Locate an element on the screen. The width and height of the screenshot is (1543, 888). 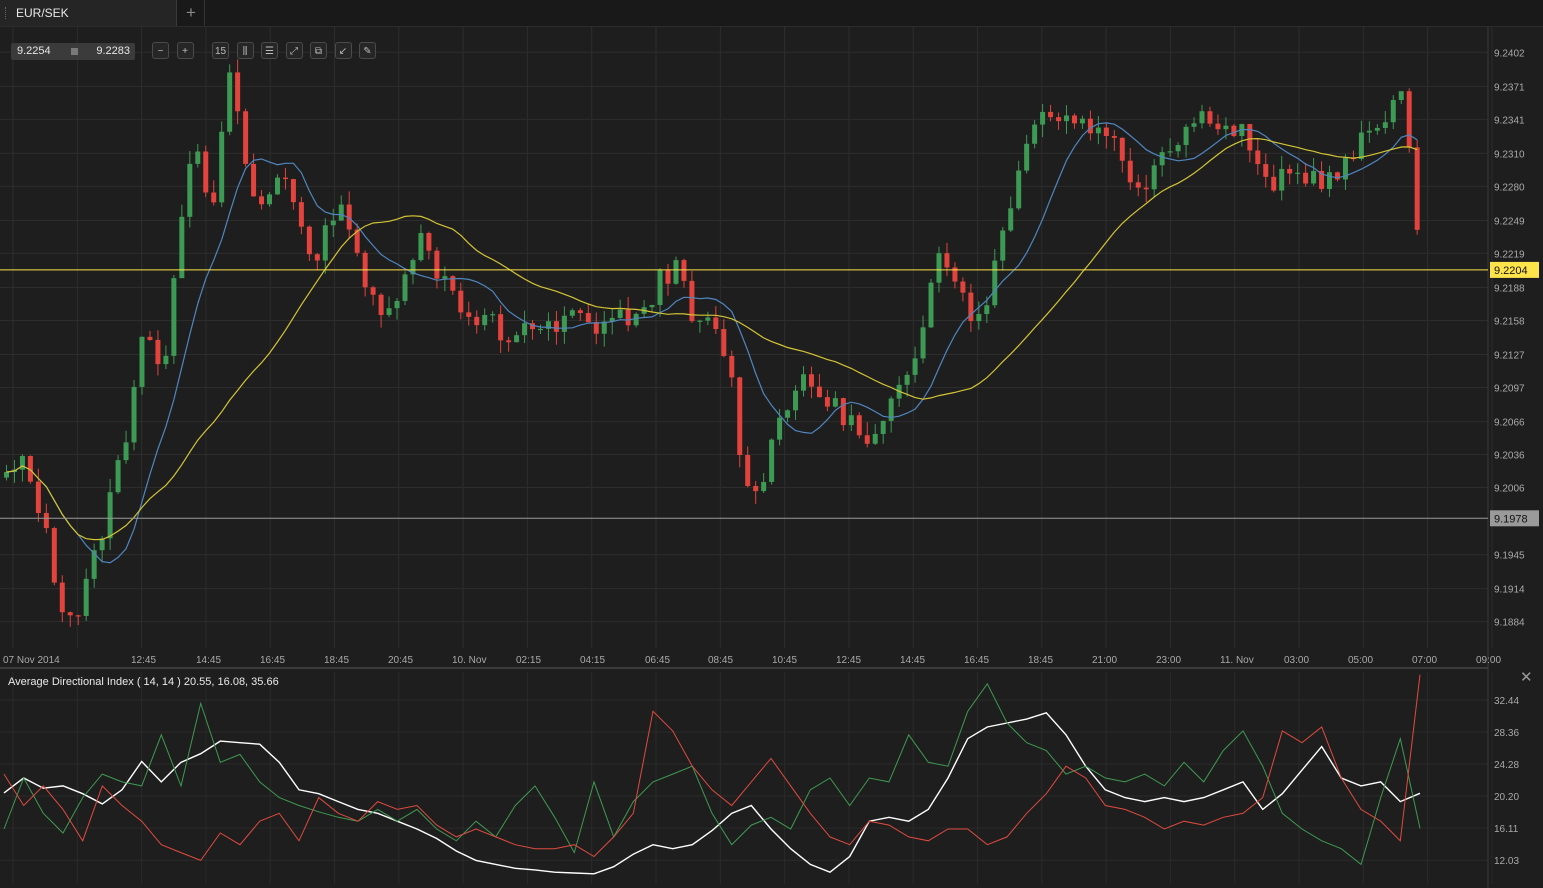
x-tick-label: 23:00 is located at coordinates (1168, 660).